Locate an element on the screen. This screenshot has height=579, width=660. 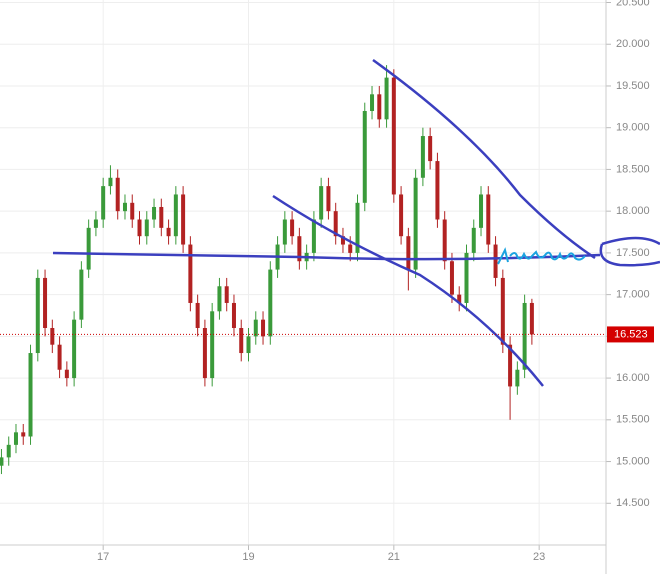
x-tick-label: 19 is located at coordinates (248, 557).